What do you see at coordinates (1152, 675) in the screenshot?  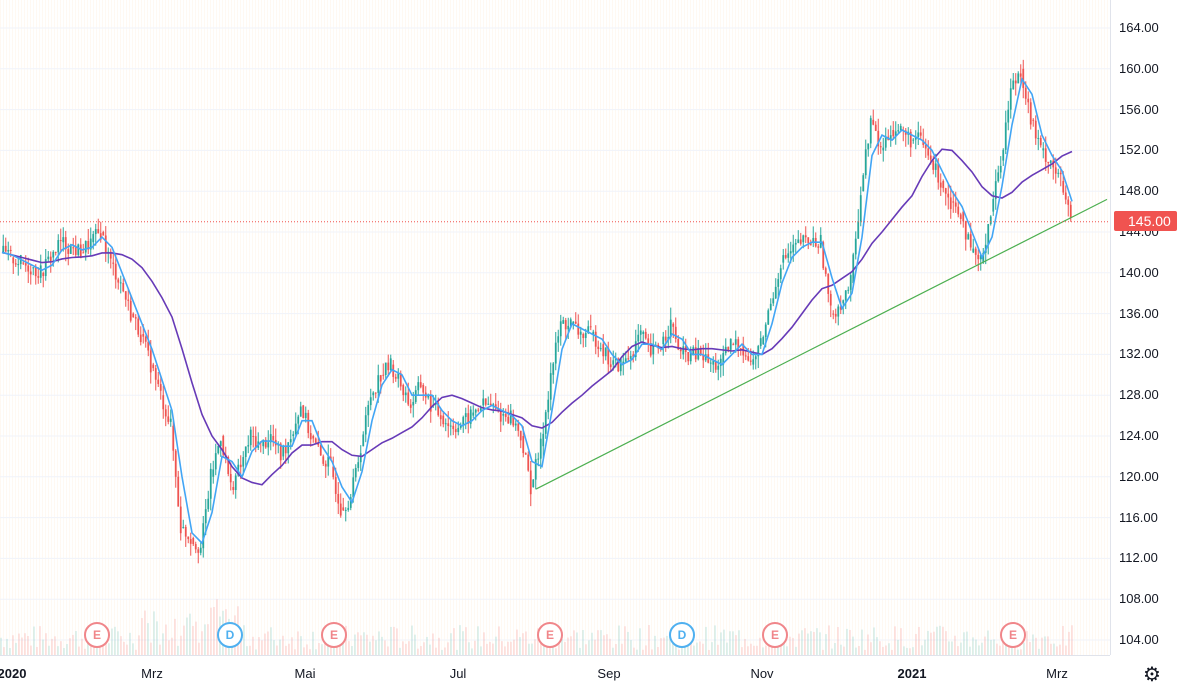 I see `gear-icon: ⚙` at bounding box center [1152, 675].